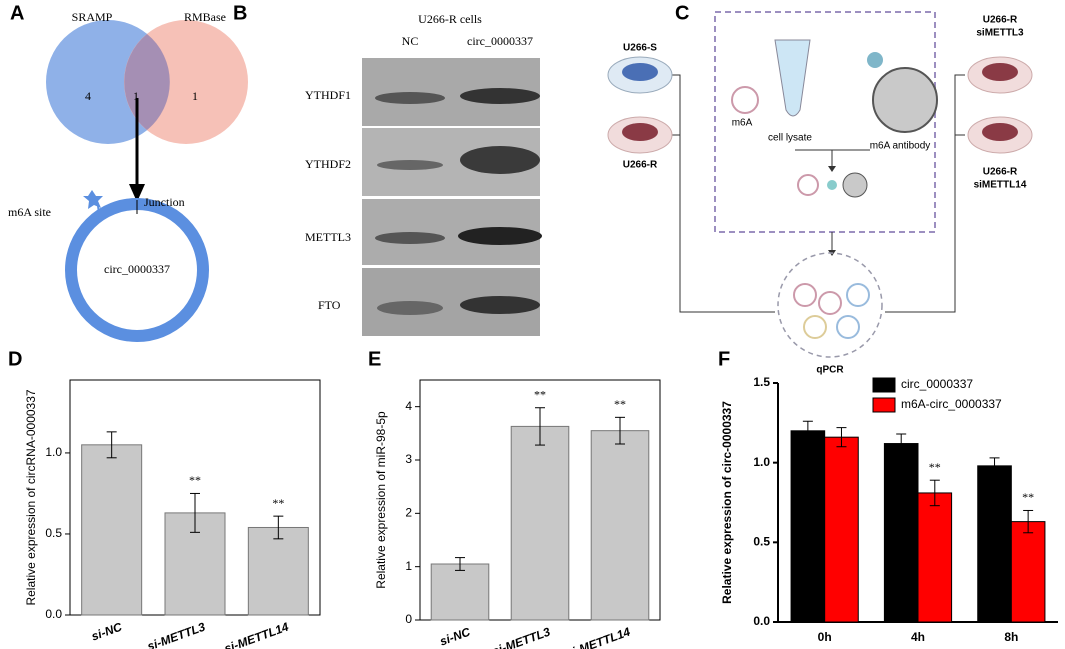 This screenshot has width=1065, height=649. I want to click on column-label: NC, so click(410, 41).